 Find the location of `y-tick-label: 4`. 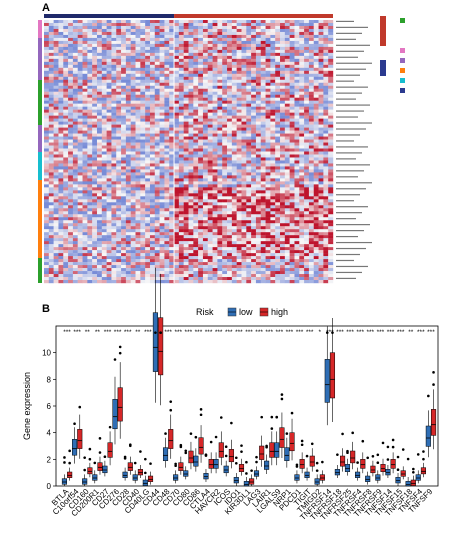

y-tick-label: 4 is located at coordinates (49, 433).